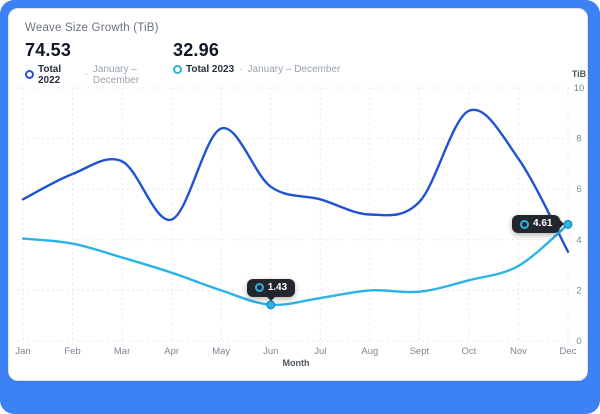 This screenshot has width=600, height=414. What do you see at coordinates (294, 69) in the screenshot?
I see `legend-2023-period: January – December` at bounding box center [294, 69].